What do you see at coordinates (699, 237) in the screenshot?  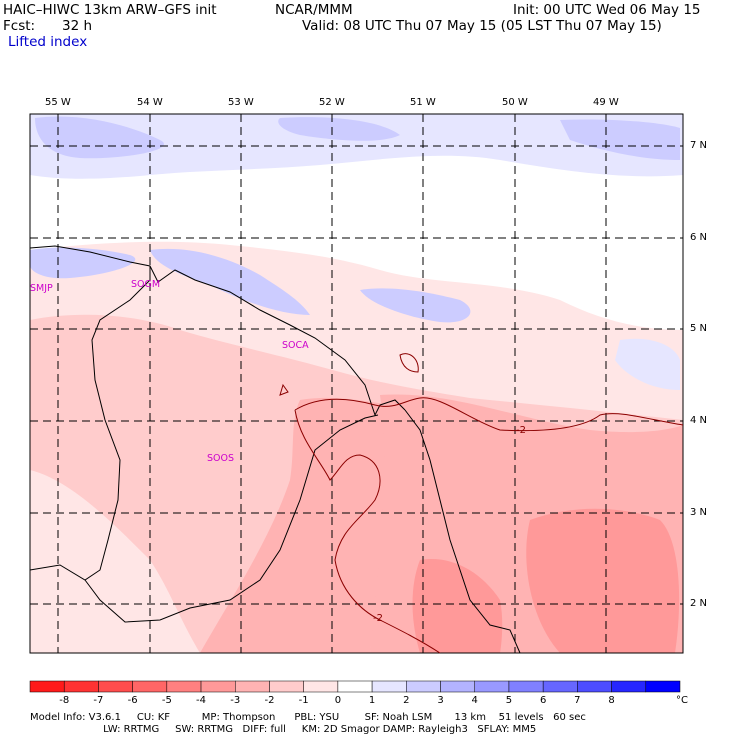 I see `lat-label: 6 N` at bounding box center [699, 237].